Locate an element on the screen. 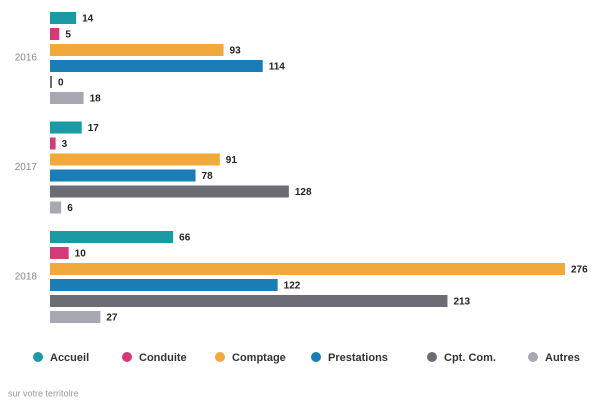 The width and height of the screenshot is (591, 400). legend-label: Comptage is located at coordinates (259, 358).